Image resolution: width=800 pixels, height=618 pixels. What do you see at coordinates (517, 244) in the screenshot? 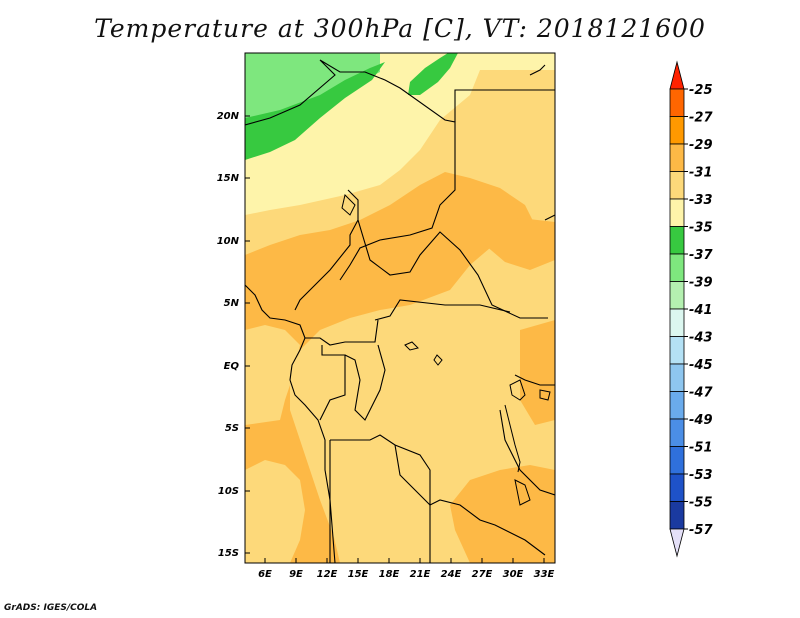
I see `field-band-orange-ne` at bounding box center [517, 244].